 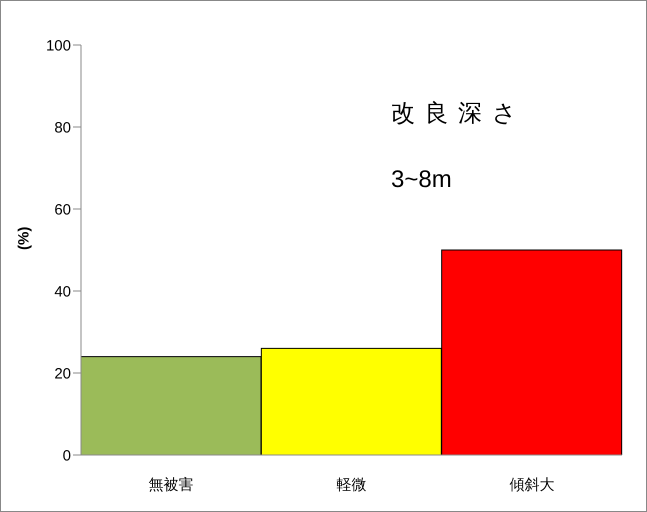 What do you see at coordinates (531, 485) in the screenshot?
I see `x-tick-label: 傾斜大` at bounding box center [531, 485].